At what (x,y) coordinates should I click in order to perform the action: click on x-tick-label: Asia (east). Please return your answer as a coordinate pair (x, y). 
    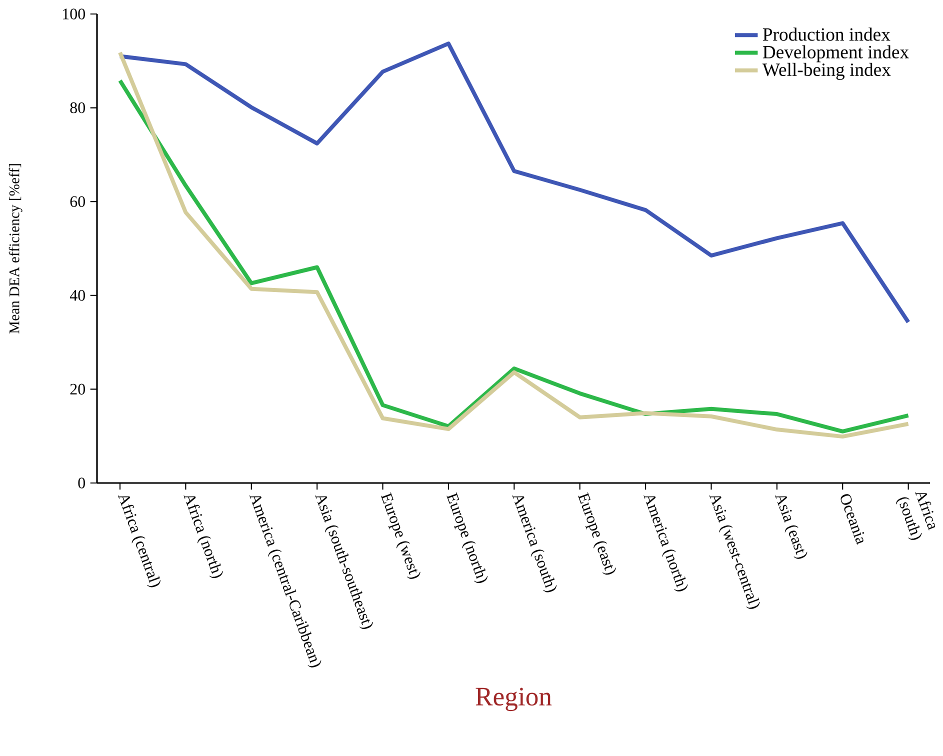
    Looking at the image, I should click on (791, 527).